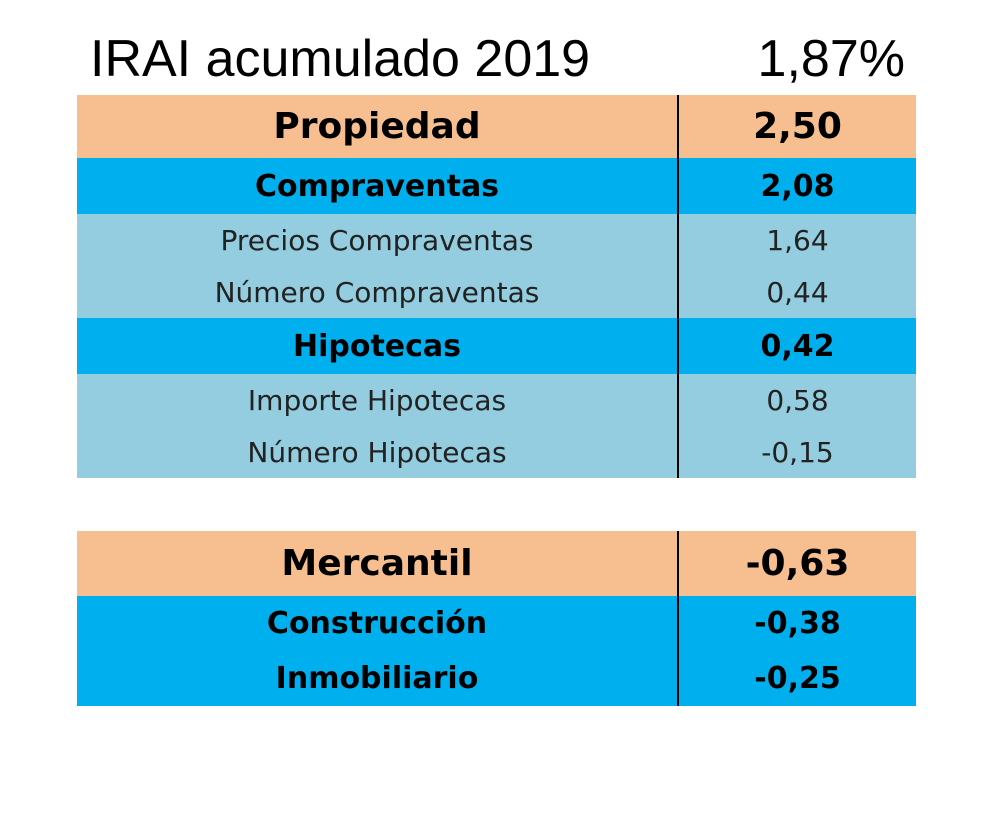 The image size is (1000, 813). Describe the element at coordinates (831, 59) in the screenshot. I see `title-value: 1,87%` at that location.